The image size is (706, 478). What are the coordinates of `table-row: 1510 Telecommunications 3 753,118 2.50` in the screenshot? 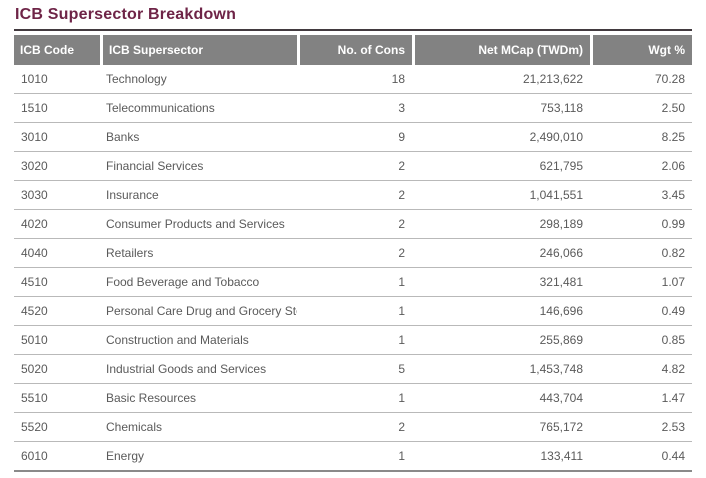 It's located at (353, 108).